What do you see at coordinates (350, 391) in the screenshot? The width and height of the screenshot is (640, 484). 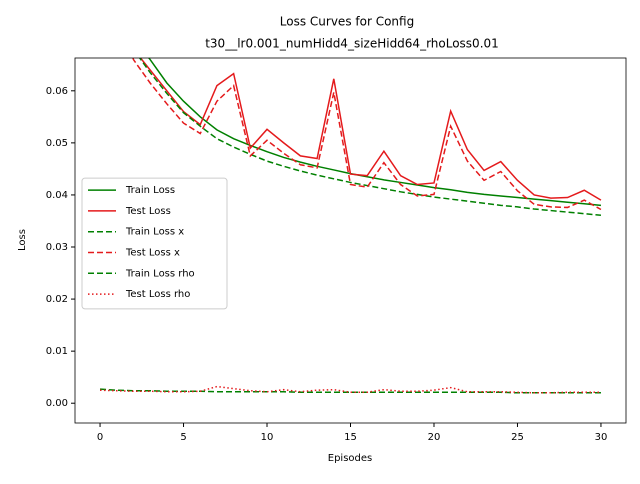 I see `series-line` at bounding box center [350, 391].